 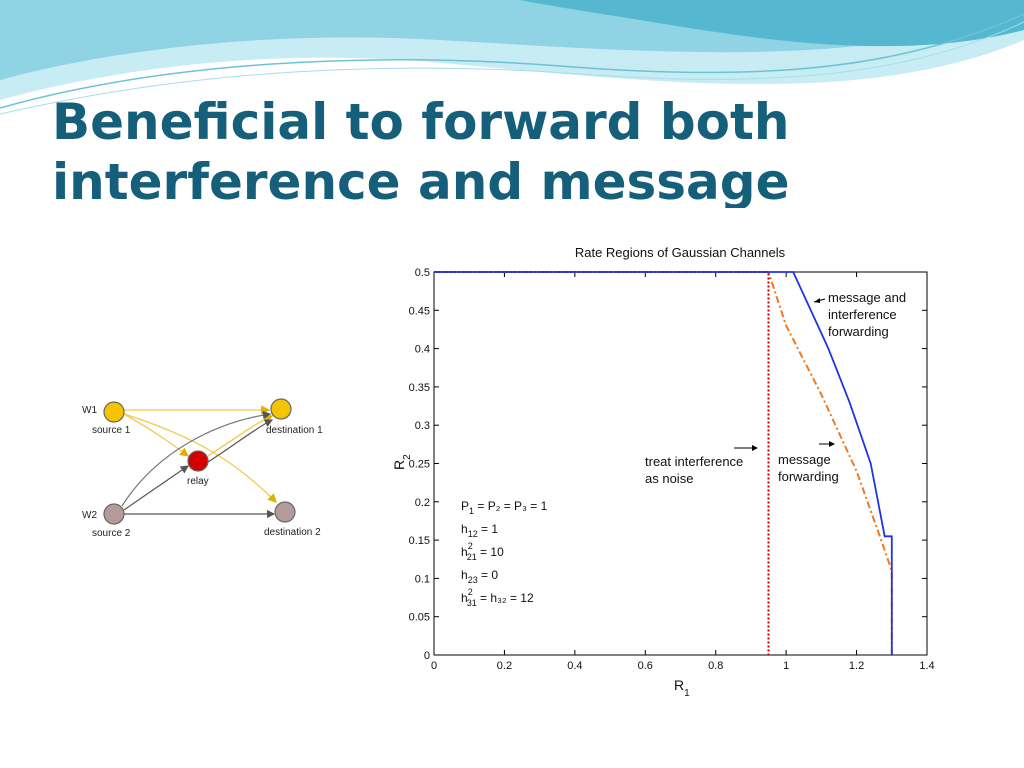 I want to click on tin-arrow-head, so click(x=755, y=448).